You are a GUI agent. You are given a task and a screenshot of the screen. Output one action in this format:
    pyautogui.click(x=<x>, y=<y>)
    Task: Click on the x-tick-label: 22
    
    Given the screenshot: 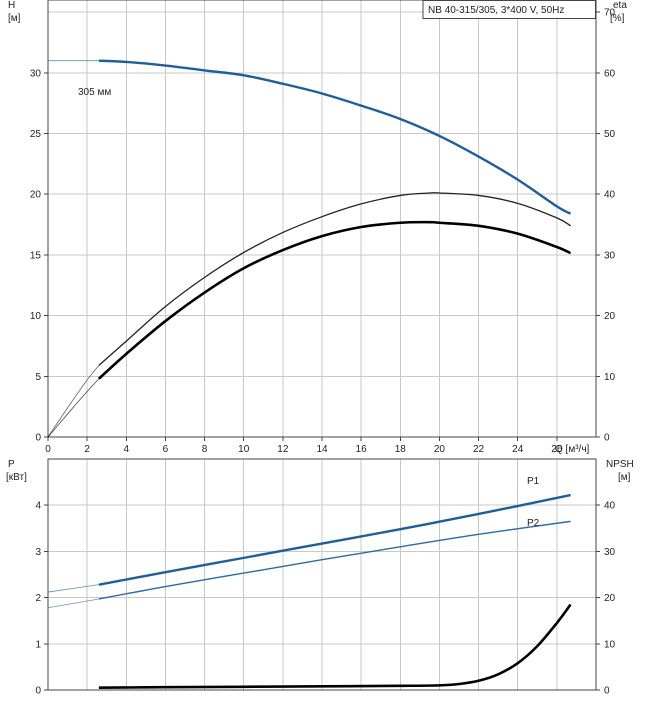 What is the action you would take?
    pyautogui.click(x=479, y=449)
    